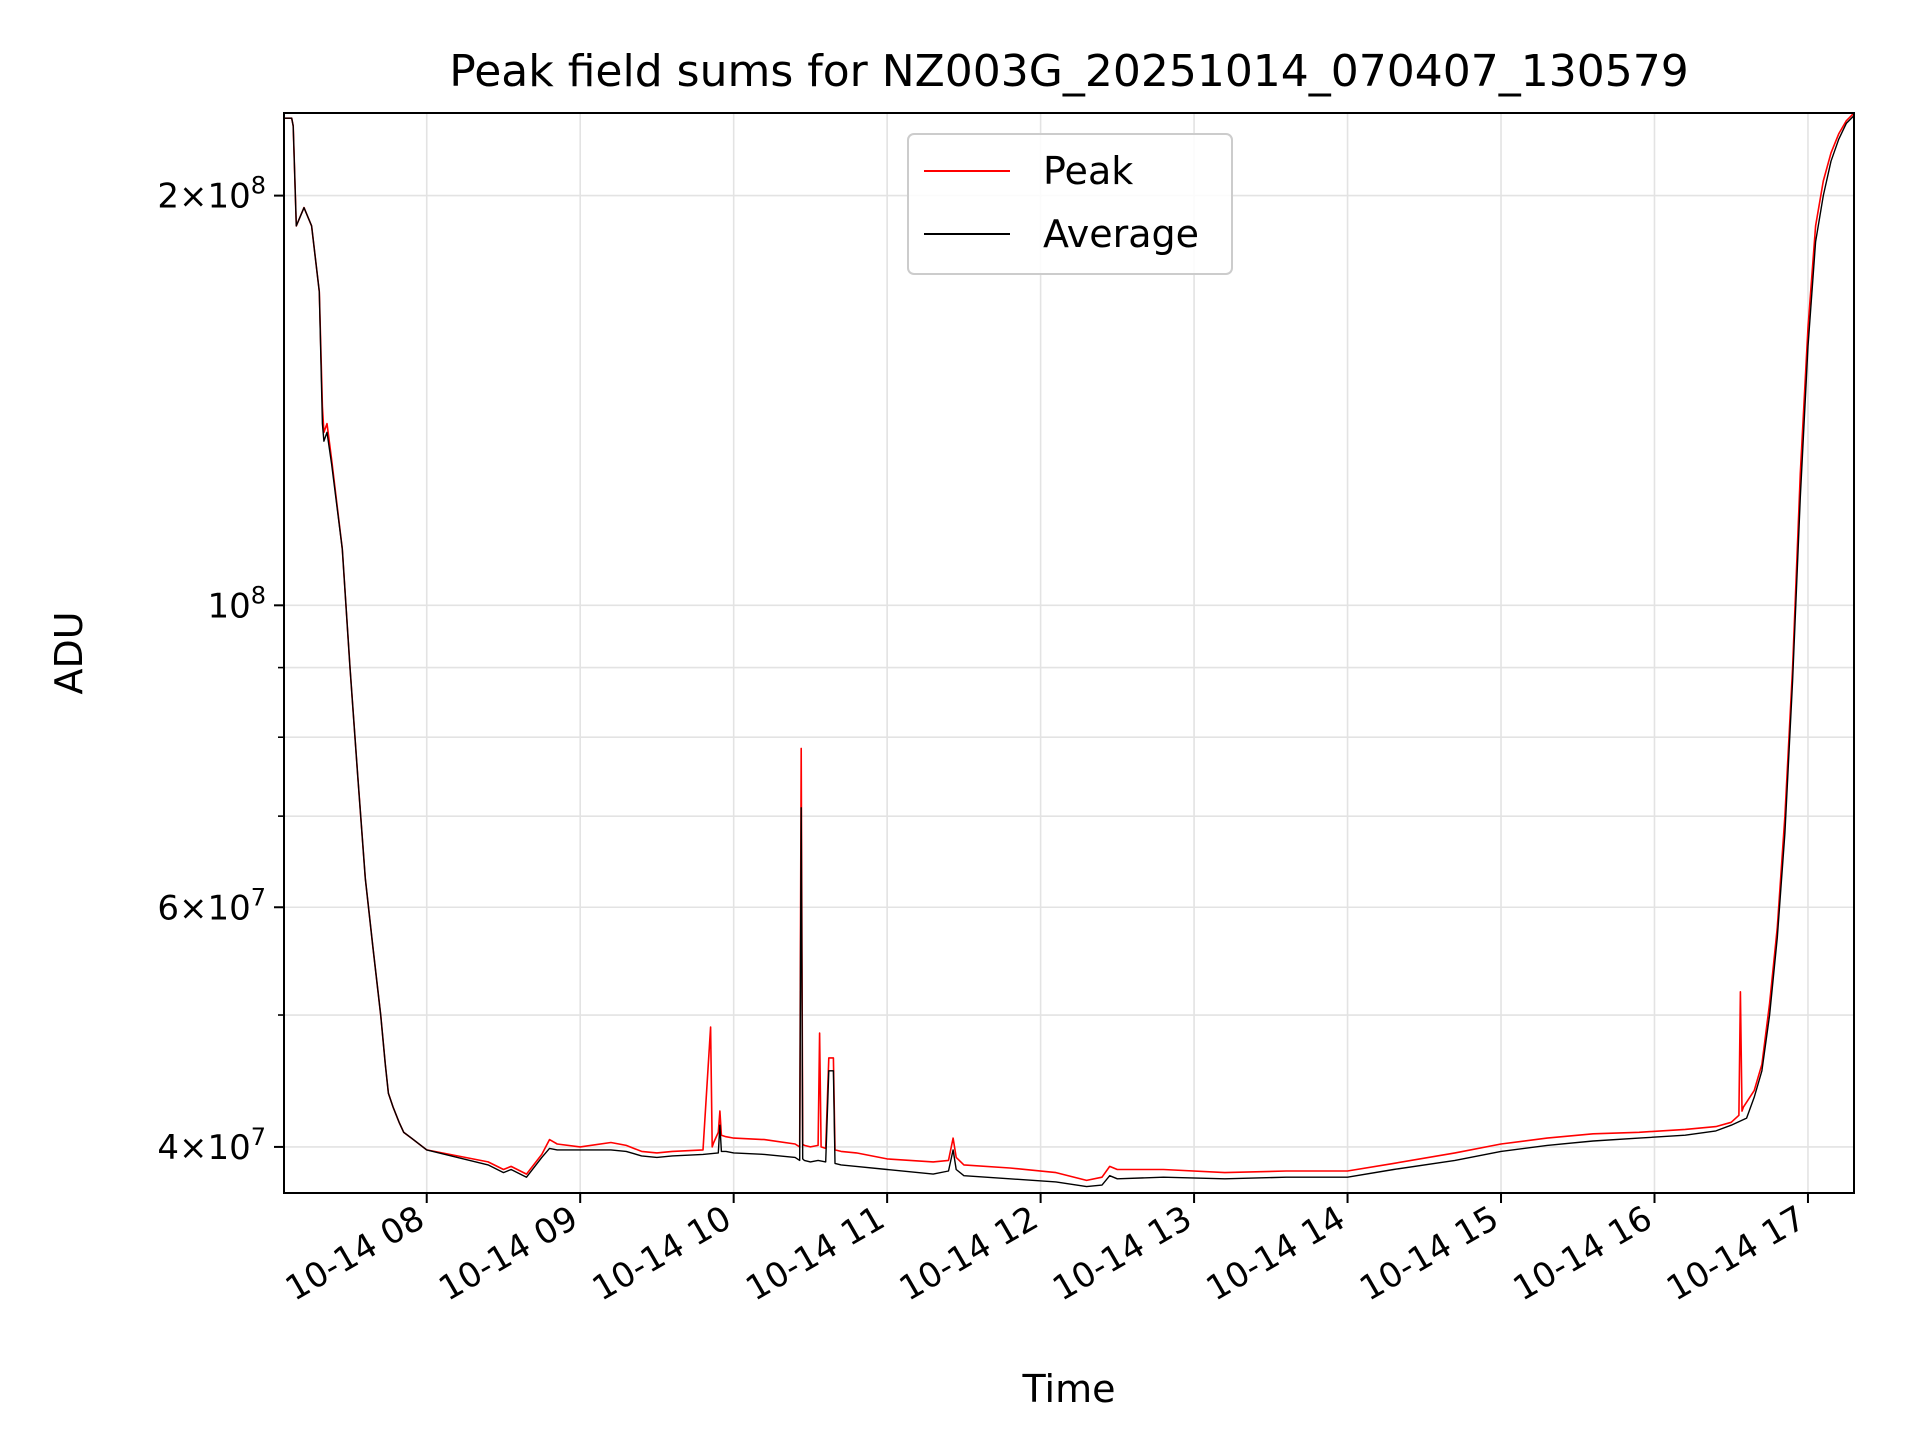 The width and height of the screenshot is (1920, 1440). I want to click on y-axis-label: ADU, so click(69, 652).